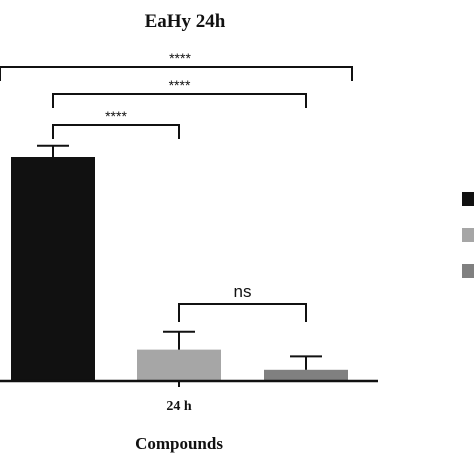 The width and height of the screenshot is (474, 474). Describe the element at coordinates (116, 116) in the screenshot. I see `significance-label-1: ****` at that location.